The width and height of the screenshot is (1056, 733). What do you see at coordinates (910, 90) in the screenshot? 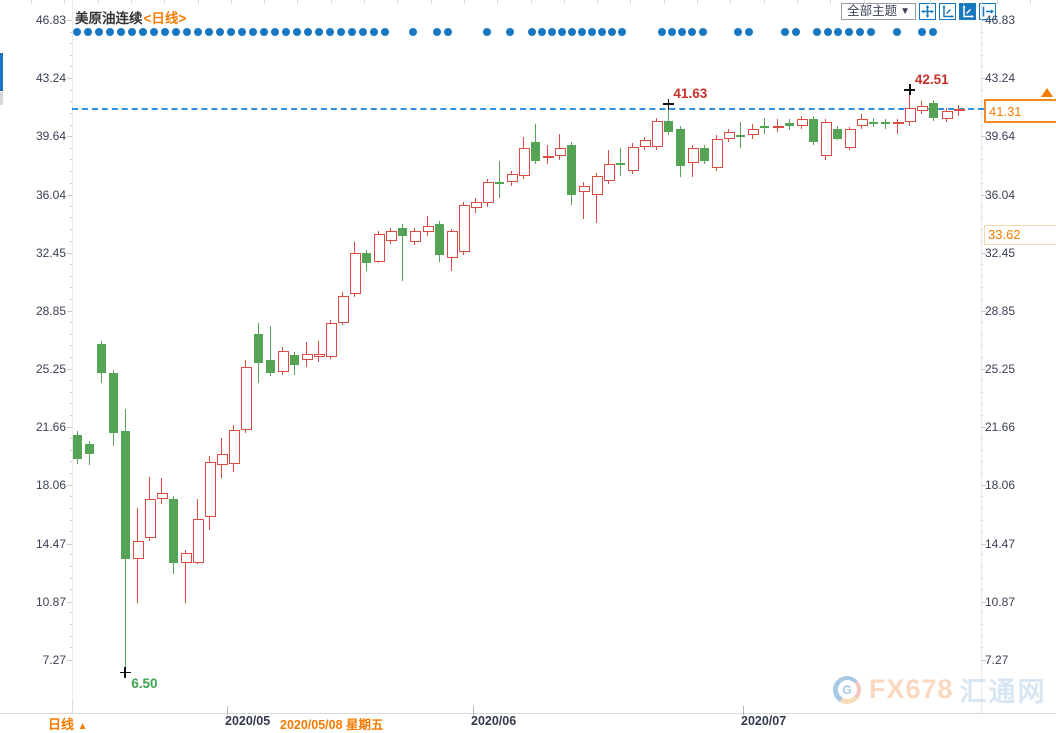
I see `cross-marker` at bounding box center [910, 90].